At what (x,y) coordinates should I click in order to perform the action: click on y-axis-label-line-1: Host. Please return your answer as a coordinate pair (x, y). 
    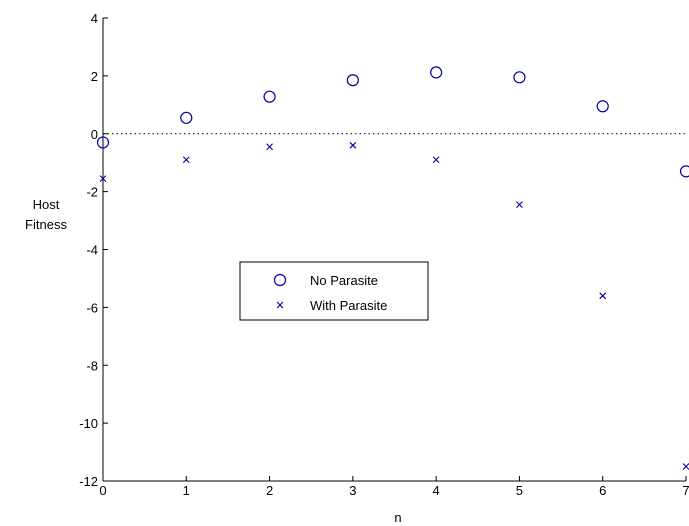
    Looking at the image, I should click on (46, 204).